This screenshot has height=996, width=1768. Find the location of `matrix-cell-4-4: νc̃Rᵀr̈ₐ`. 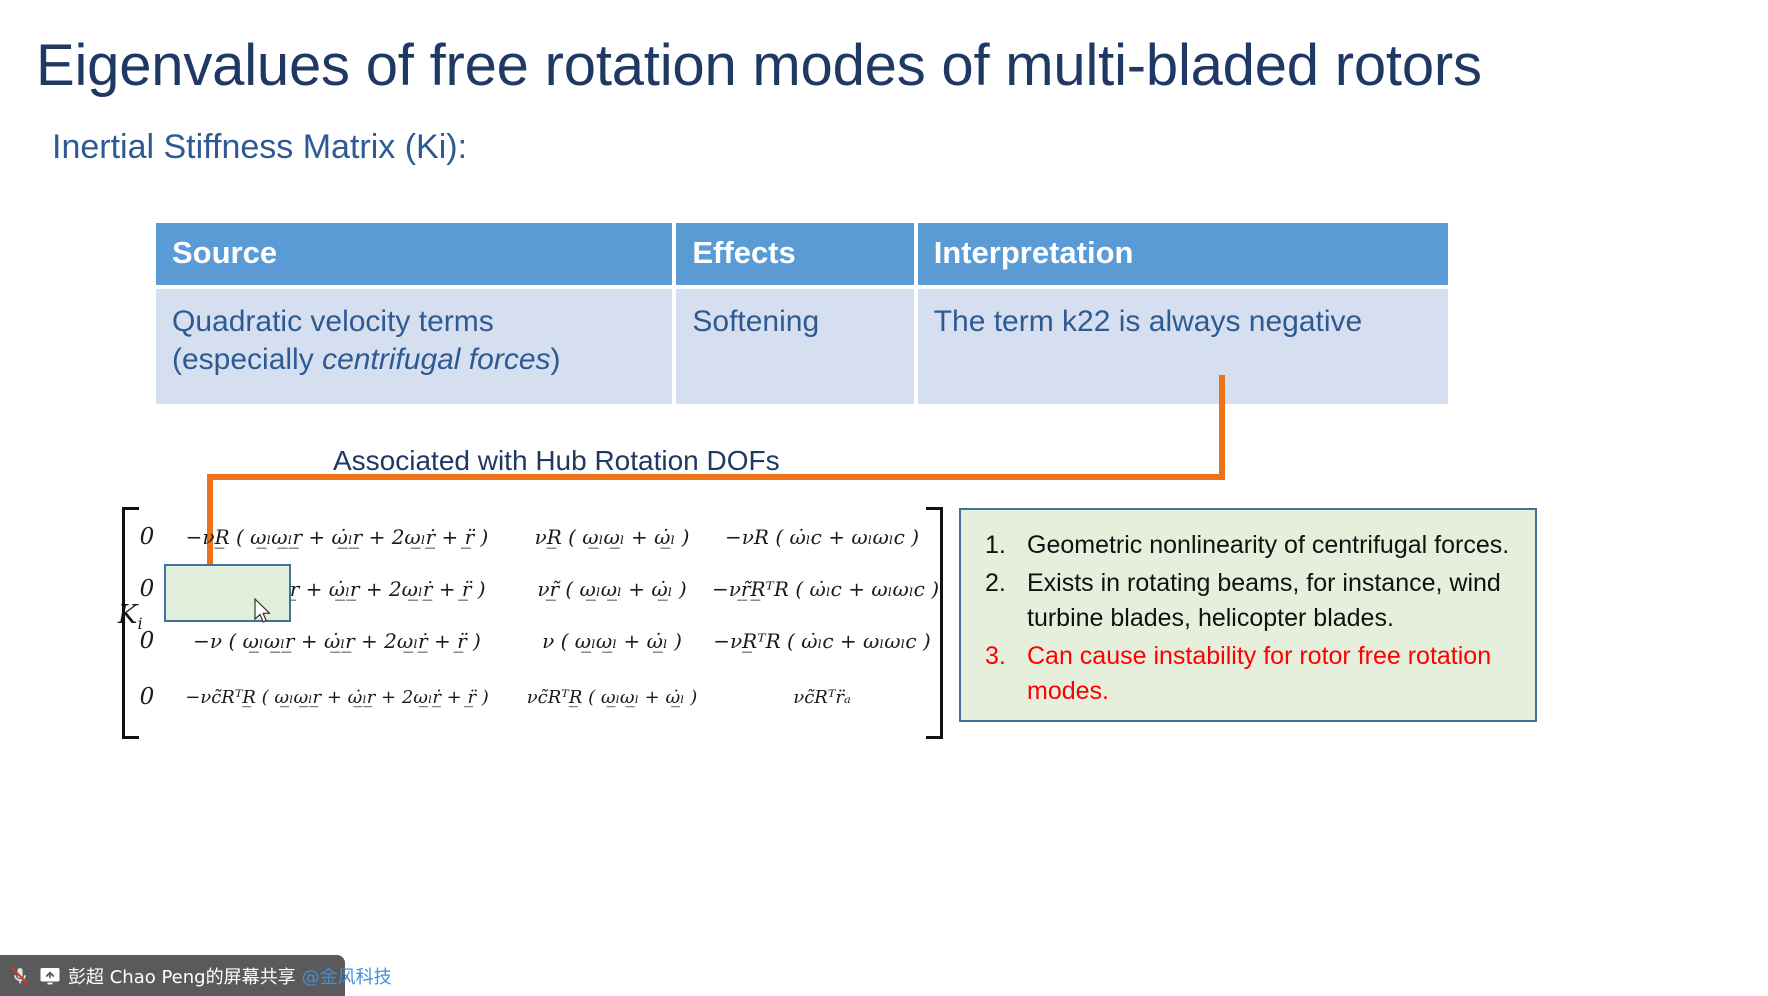

matrix-cell-4-4: νc̃Rᵀr̈ₐ is located at coordinates (822, 697).